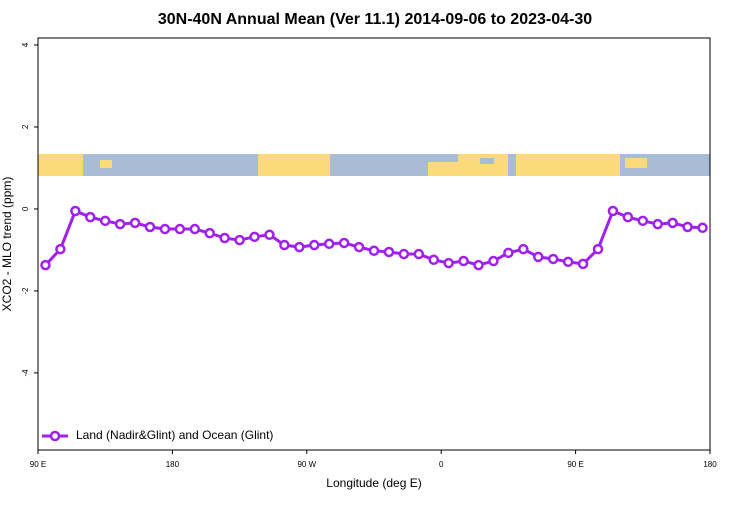 The image size is (750, 505). Describe the element at coordinates (25, 373) in the screenshot. I see `y-tick-label: -4` at that location.